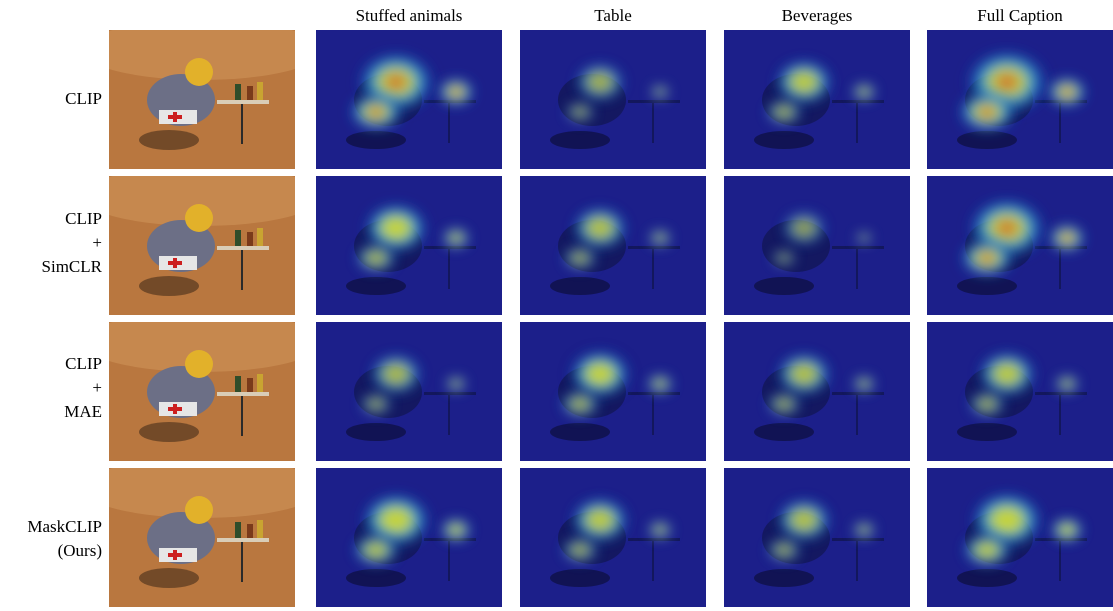 This screenshot has height=611, width=1113. I want to click on heatmap-clip-mae-full-caption, so click(1020, 391).